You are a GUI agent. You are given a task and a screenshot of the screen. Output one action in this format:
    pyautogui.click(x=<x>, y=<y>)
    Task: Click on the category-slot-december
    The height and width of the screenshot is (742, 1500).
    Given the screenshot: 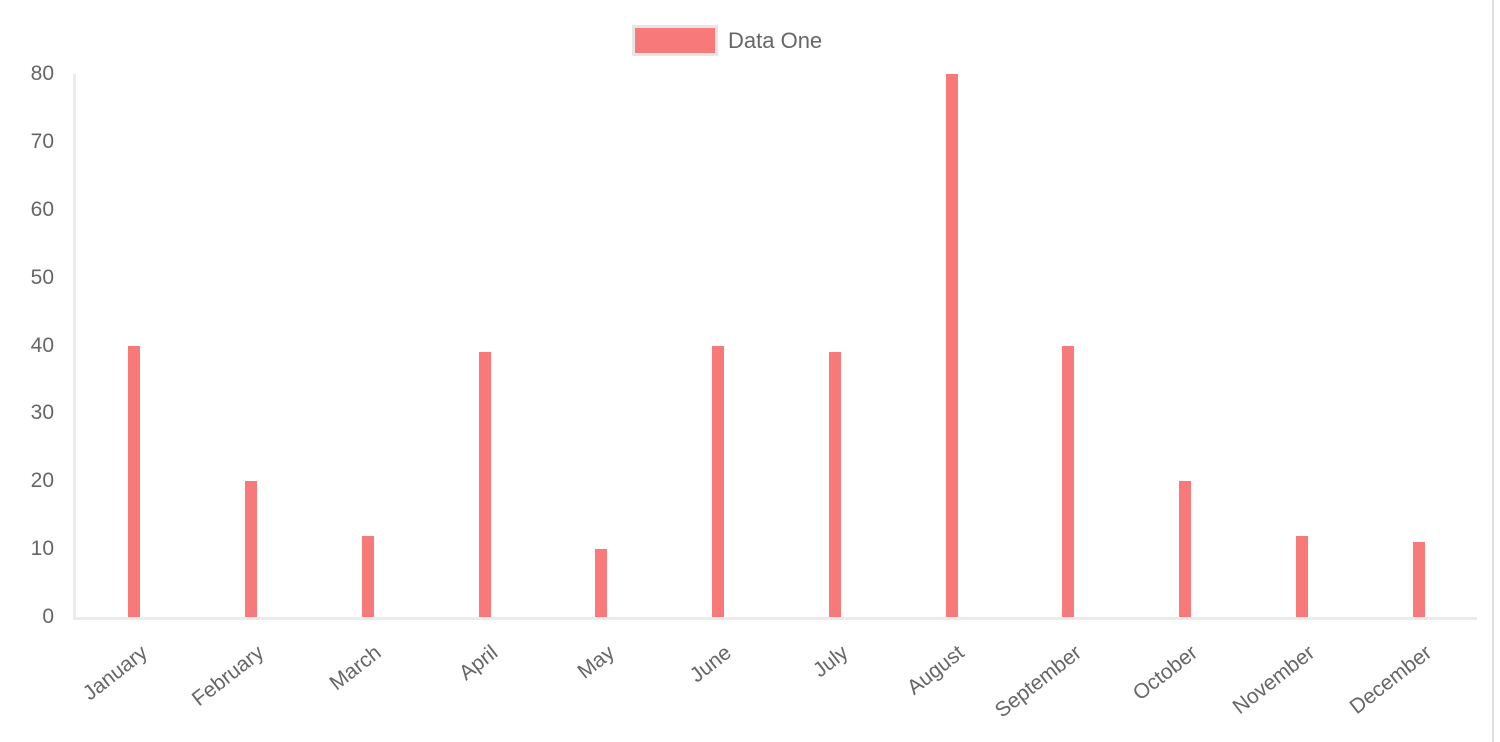 What is the action you would take?
    pyautogui.click(x=1418, y=345)
    